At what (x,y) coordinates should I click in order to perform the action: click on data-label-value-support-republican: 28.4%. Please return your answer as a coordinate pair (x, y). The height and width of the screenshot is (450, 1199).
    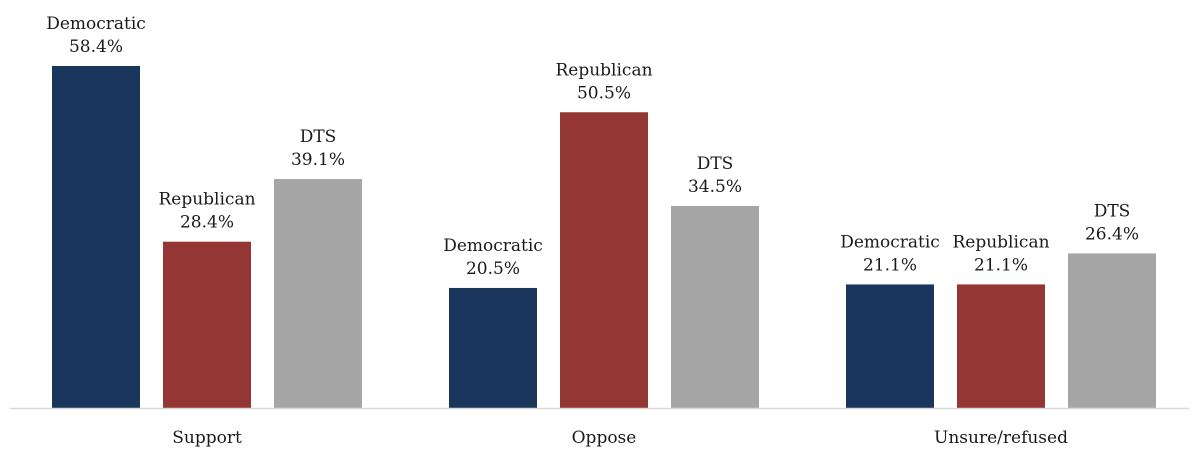
    Looking at the image, I should click on (207, 223).